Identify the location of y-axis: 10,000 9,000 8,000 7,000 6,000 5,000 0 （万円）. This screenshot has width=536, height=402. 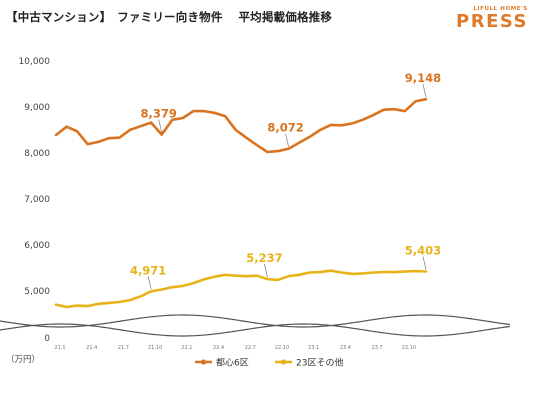
(28, 211).